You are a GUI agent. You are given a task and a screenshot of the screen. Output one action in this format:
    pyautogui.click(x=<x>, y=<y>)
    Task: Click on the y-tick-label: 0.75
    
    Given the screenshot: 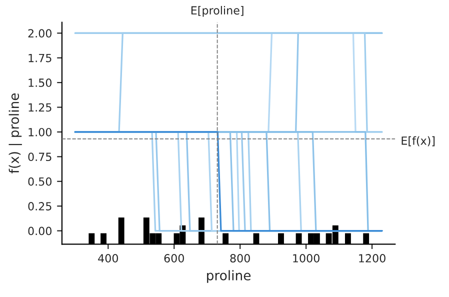 What is the action you would take?
    pyautogui.click(x=40, y=157)
    